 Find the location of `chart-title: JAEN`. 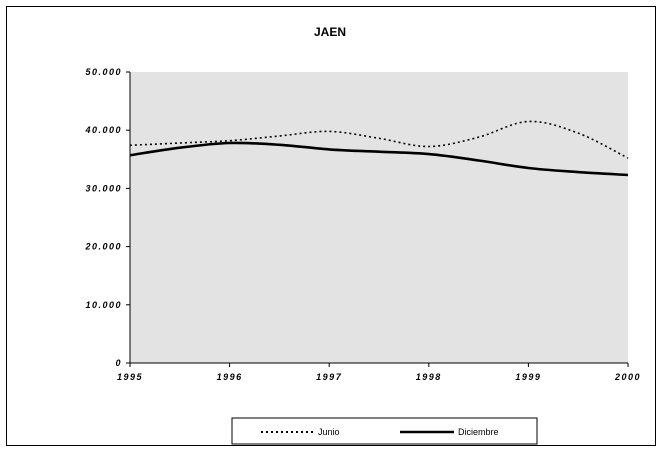

chart-title: JAEN is located at coordinates (330, 32).